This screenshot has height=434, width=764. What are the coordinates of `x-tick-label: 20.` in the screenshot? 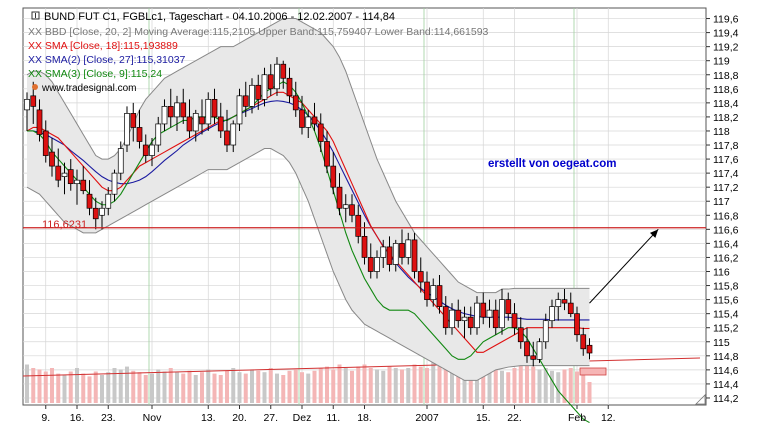 It's located at (239, 418).